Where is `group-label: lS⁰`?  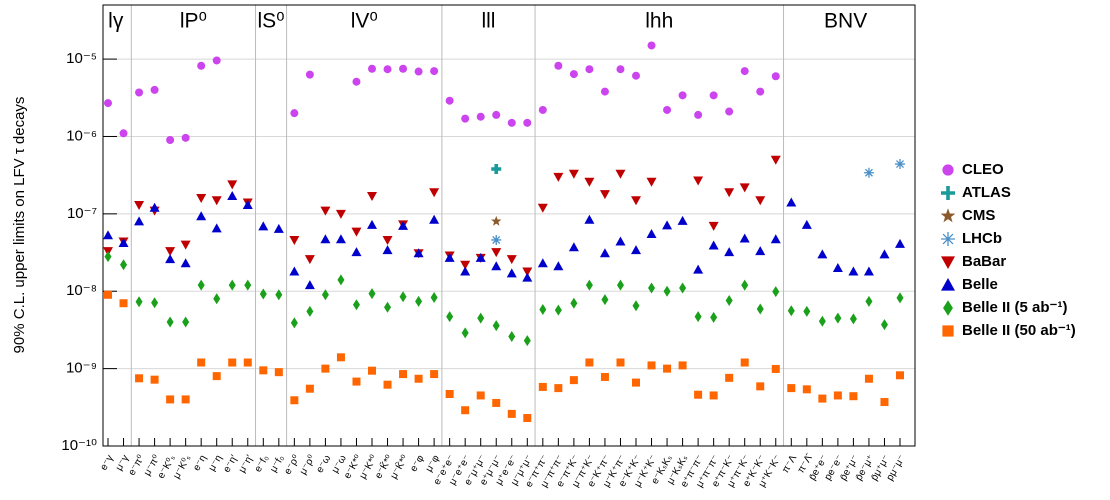
group-label: lS⁰ is located at coordinates (271, 21).